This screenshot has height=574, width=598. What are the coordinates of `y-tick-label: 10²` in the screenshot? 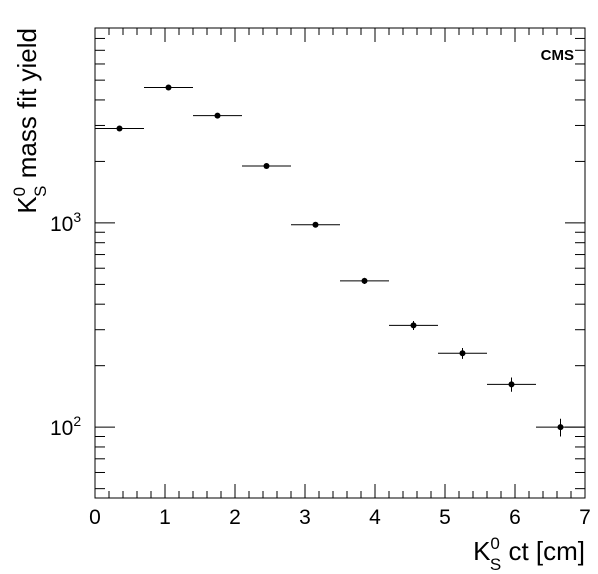 It's located at (65, 426).